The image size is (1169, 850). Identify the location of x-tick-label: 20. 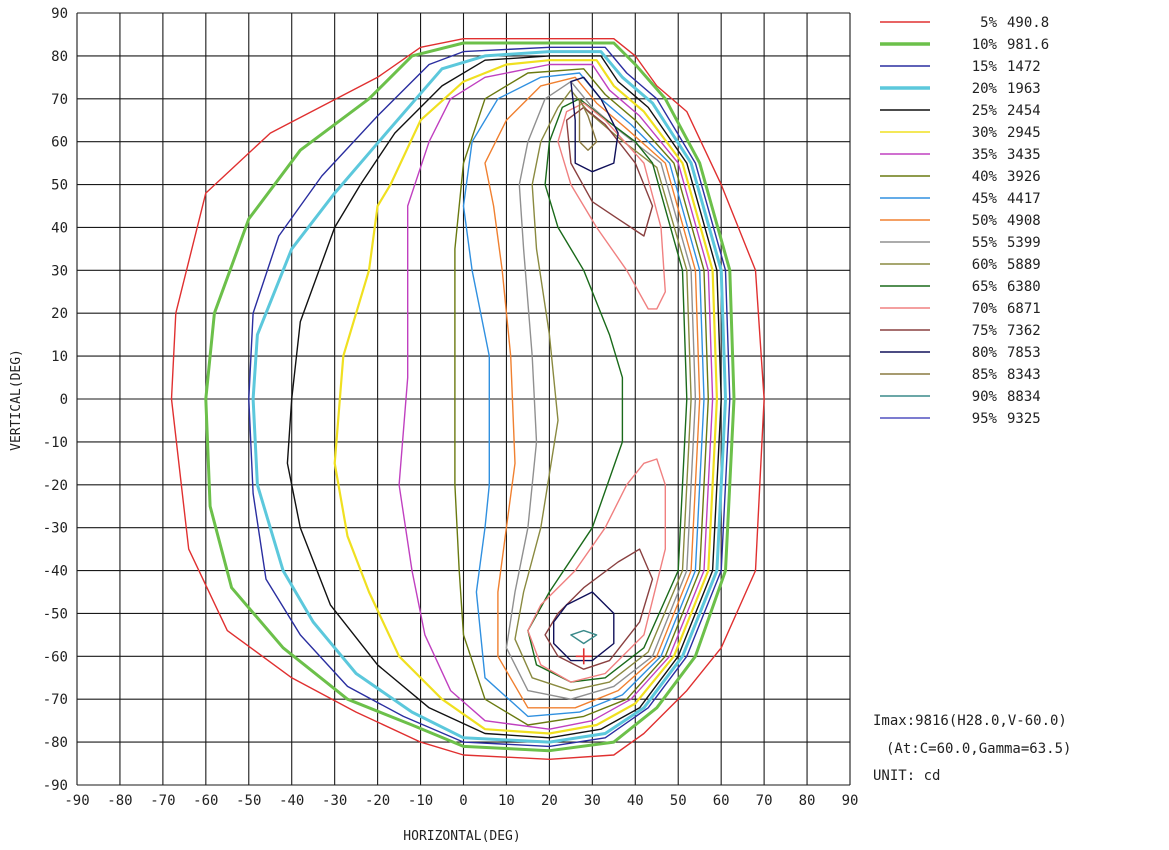
(549, 801).